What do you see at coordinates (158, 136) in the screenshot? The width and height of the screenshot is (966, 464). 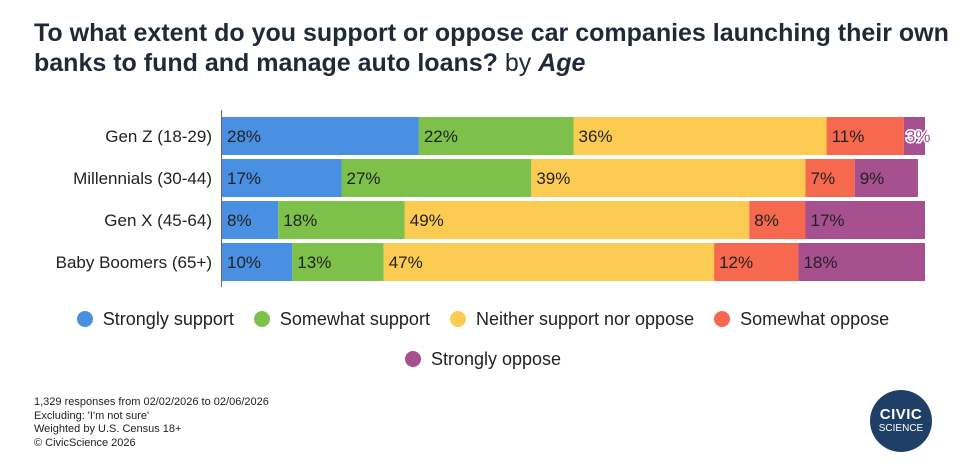 I see `category-label: Gen Z (18-29)` at bounding box center [158, 136].